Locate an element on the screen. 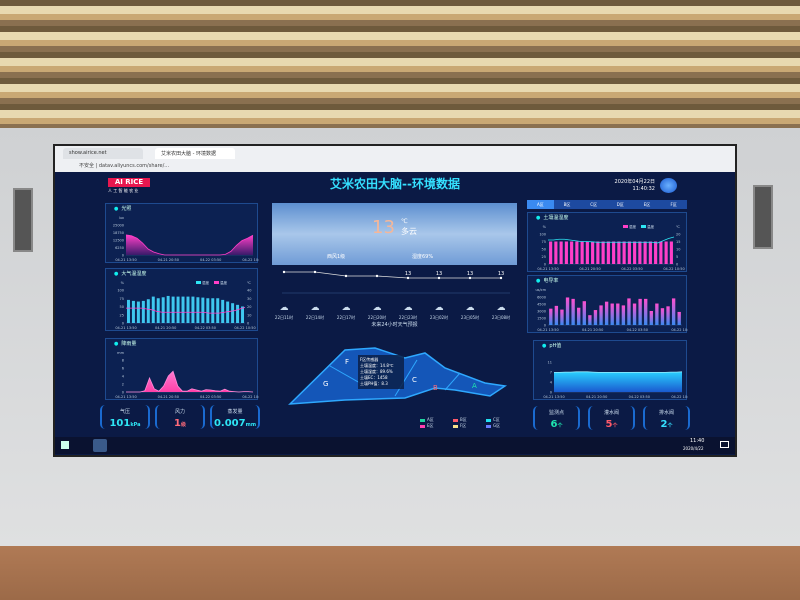  x-tick-label: 04-21 20:50 is located at coordinates (589, 269).